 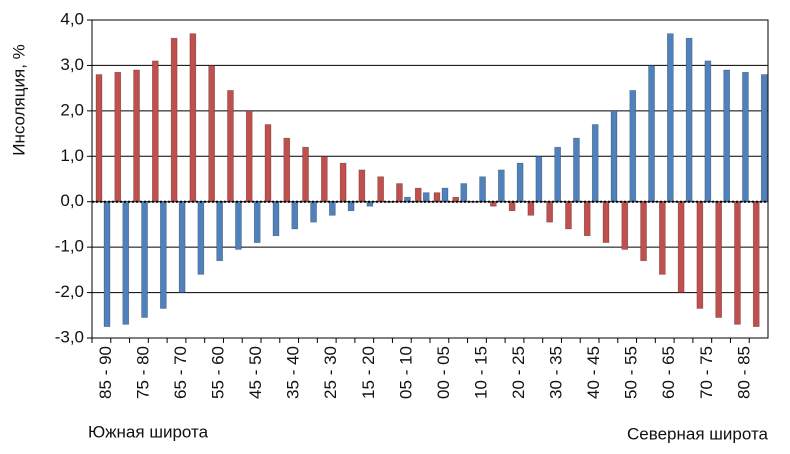 I want to click on x-axis-label-left: Южная широта, so click(x=148, y=431).